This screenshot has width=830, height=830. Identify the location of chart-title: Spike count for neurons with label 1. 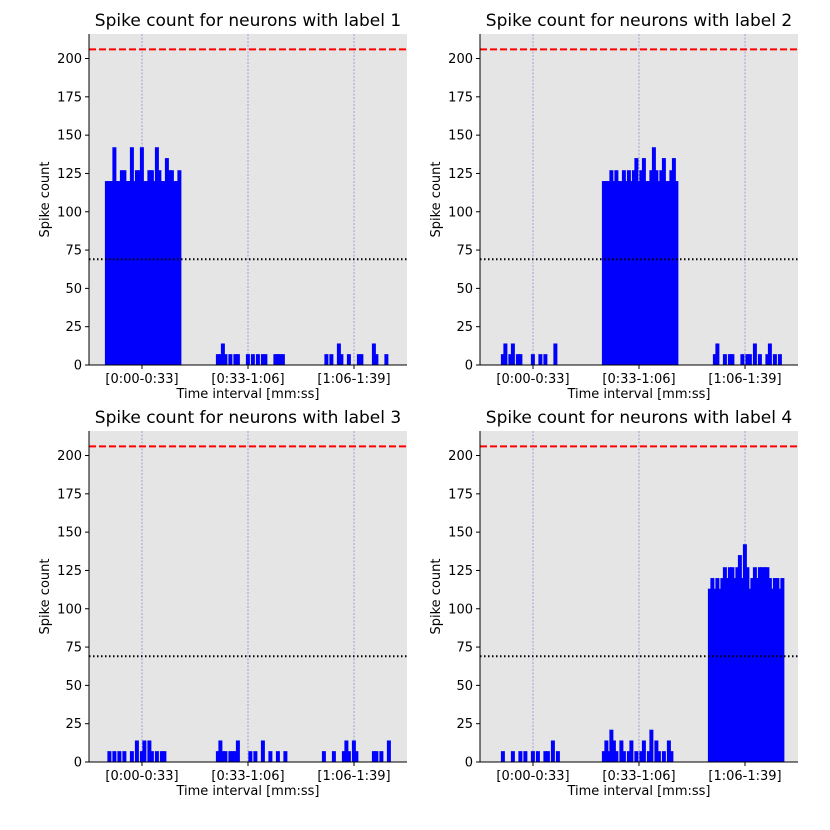
(248, 21).